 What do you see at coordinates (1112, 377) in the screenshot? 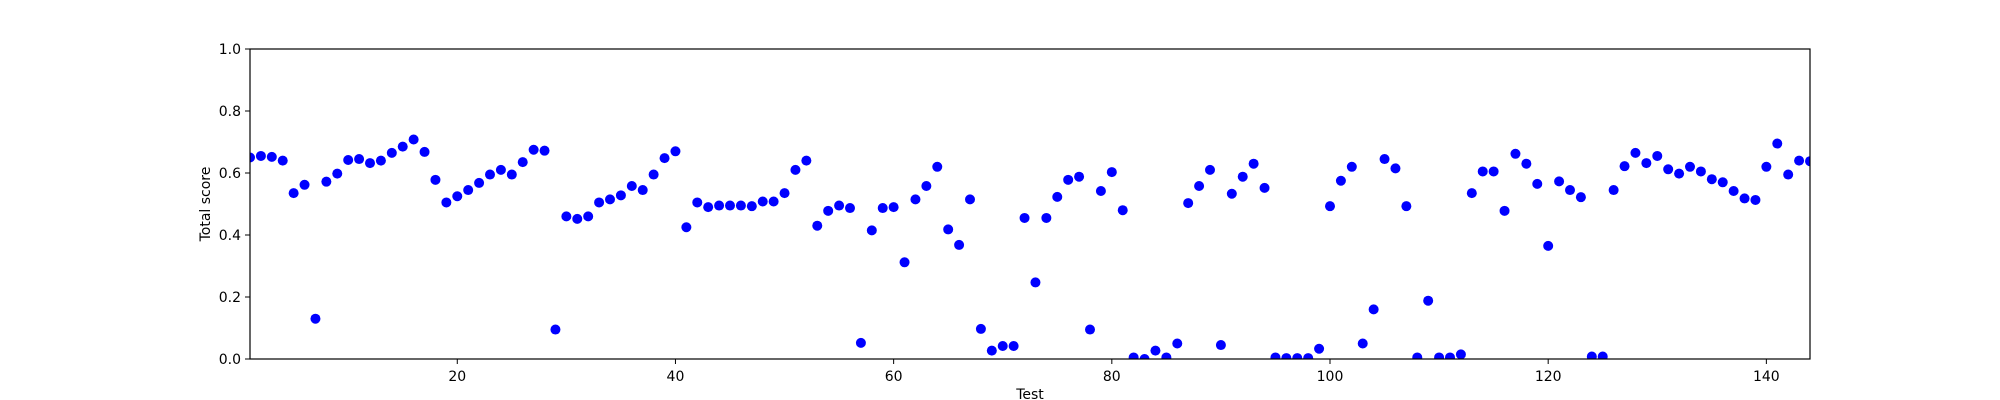
I see `x-tick-label: 80` at bounding box center [1112, 377].